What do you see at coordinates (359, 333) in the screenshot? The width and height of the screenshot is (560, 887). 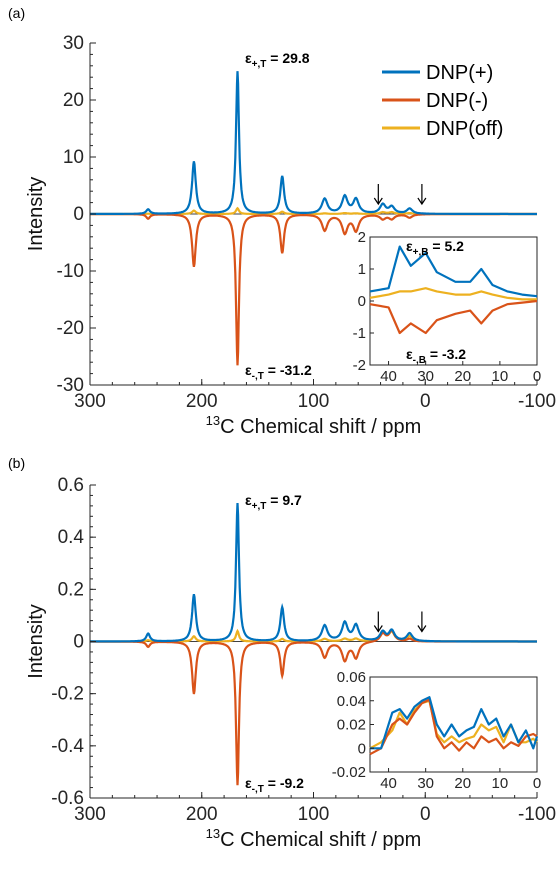 I see `inset-y-tick-label: -1` at bounding box center [359, 333].